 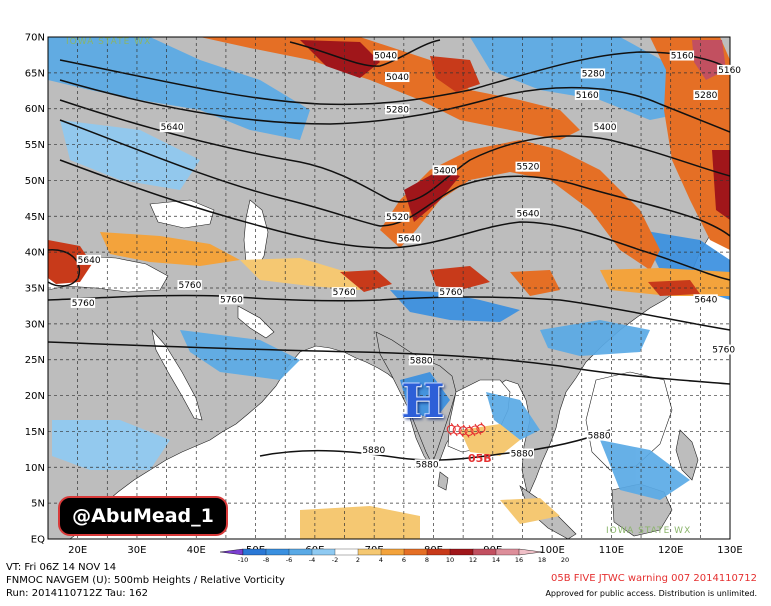 What do you see at coordinates (256, 322) in the screenshot?
I see `persian-gulf` at bounding box center [256, 322].